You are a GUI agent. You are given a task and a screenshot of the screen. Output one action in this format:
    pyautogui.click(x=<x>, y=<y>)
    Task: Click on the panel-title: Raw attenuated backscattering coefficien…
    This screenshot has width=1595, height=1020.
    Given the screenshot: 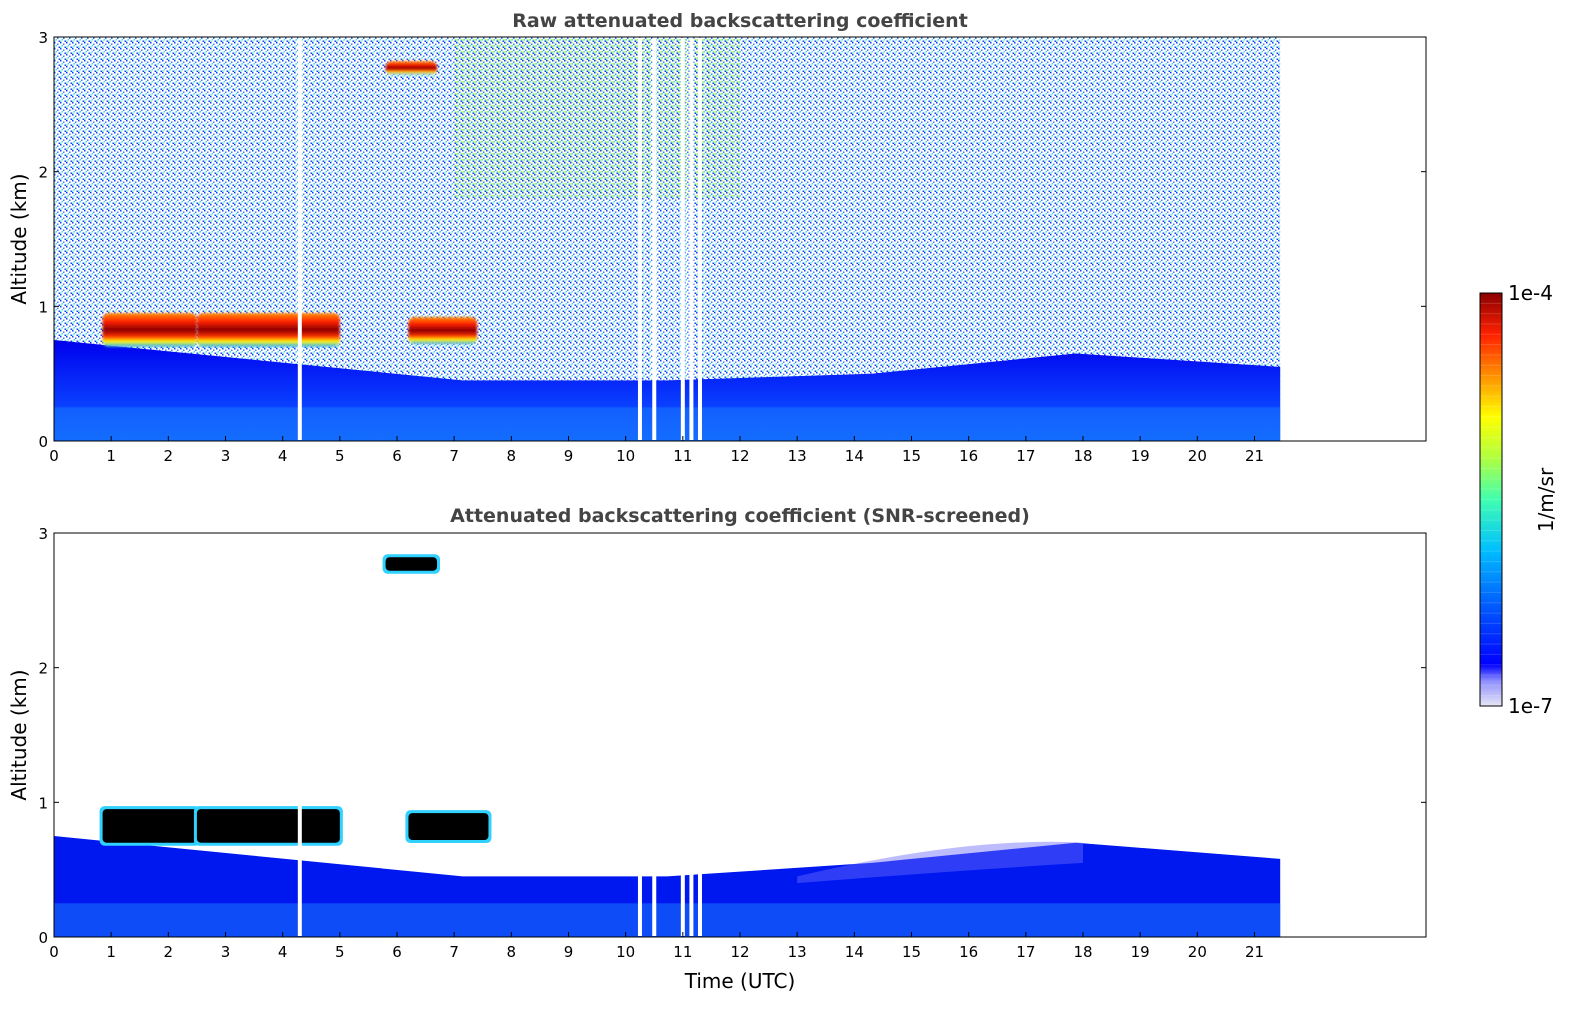 What is the action you would take?
    pyautogui.click(x=740, y=21)
    